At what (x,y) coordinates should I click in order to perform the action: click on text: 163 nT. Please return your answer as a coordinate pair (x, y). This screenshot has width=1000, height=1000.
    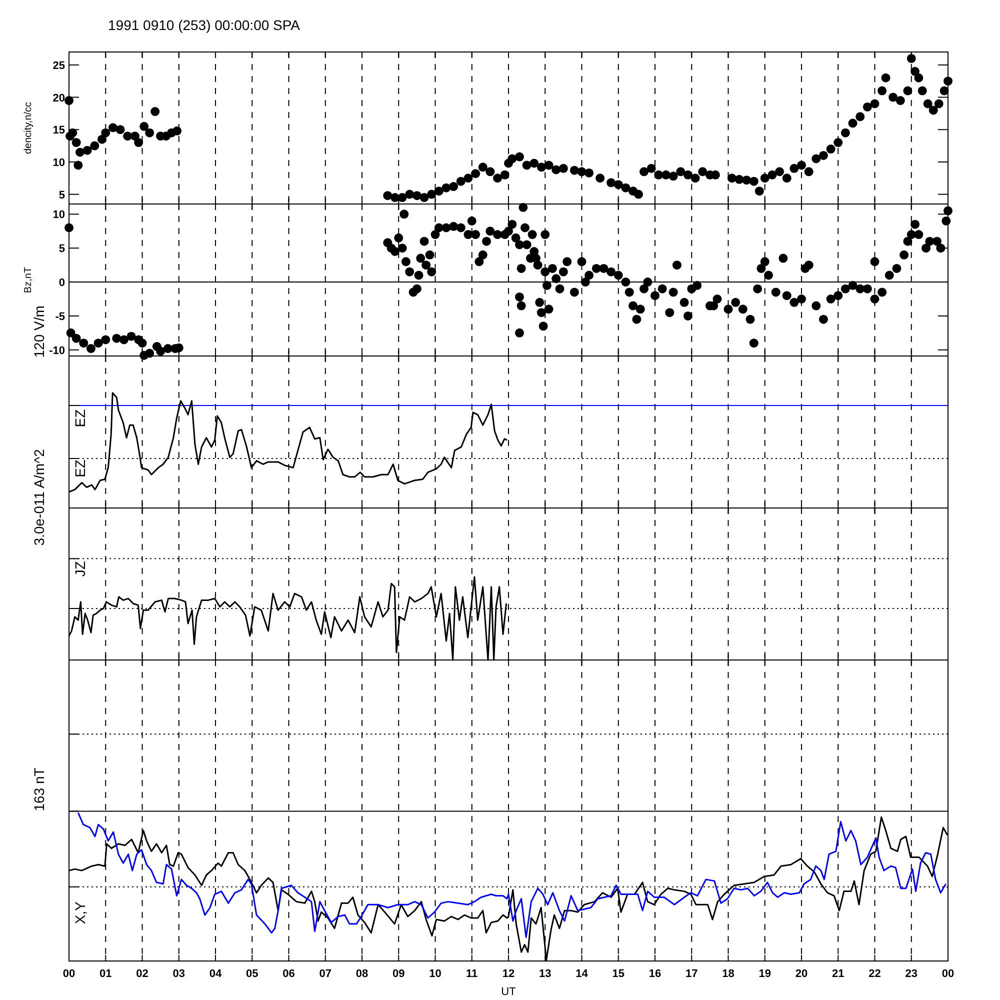
    Looking at the image, I should click on (39, 789).